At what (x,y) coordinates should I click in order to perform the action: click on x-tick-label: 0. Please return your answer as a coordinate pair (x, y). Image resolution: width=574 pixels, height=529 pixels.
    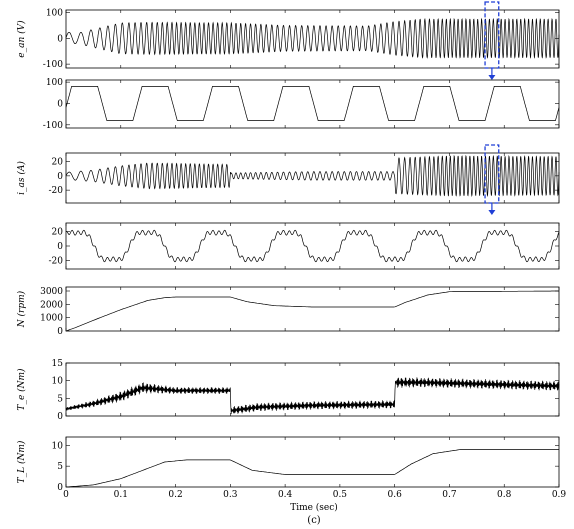
    Looking at the image, I should click on (66, 495).